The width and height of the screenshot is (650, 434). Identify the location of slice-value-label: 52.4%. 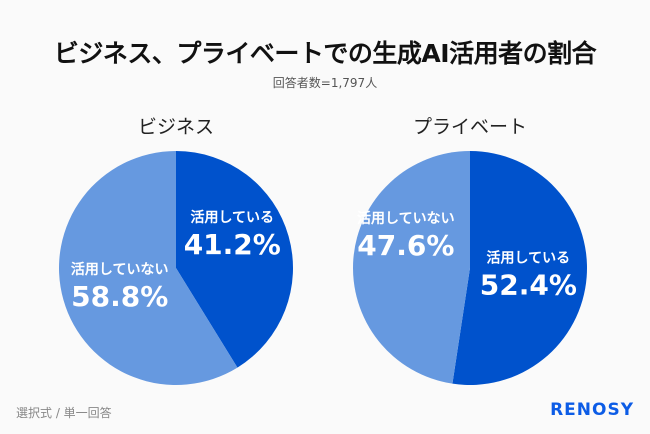
(528, 284).